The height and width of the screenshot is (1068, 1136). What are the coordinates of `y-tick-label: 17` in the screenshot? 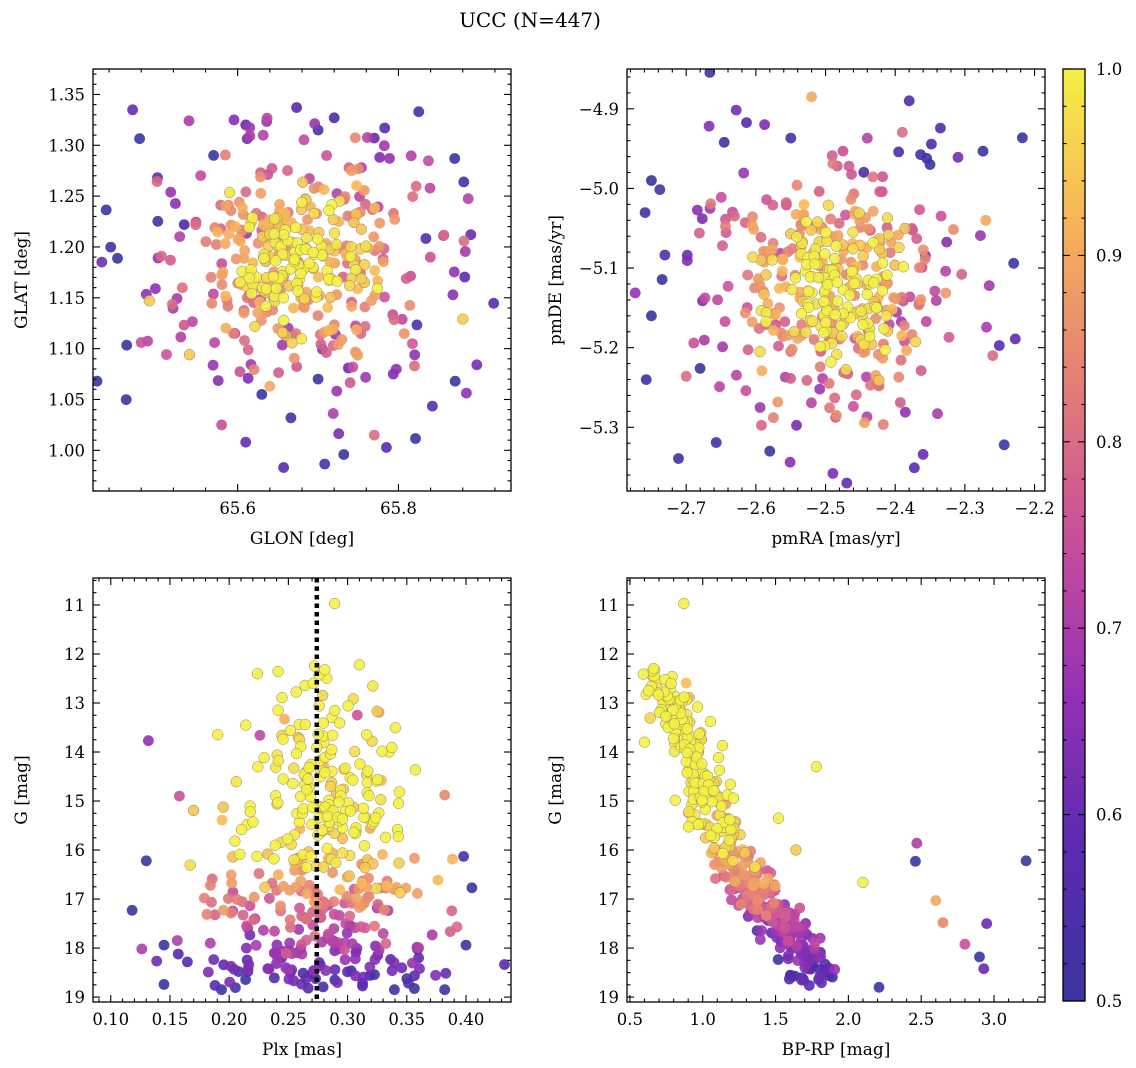 It's located at (608, 899).